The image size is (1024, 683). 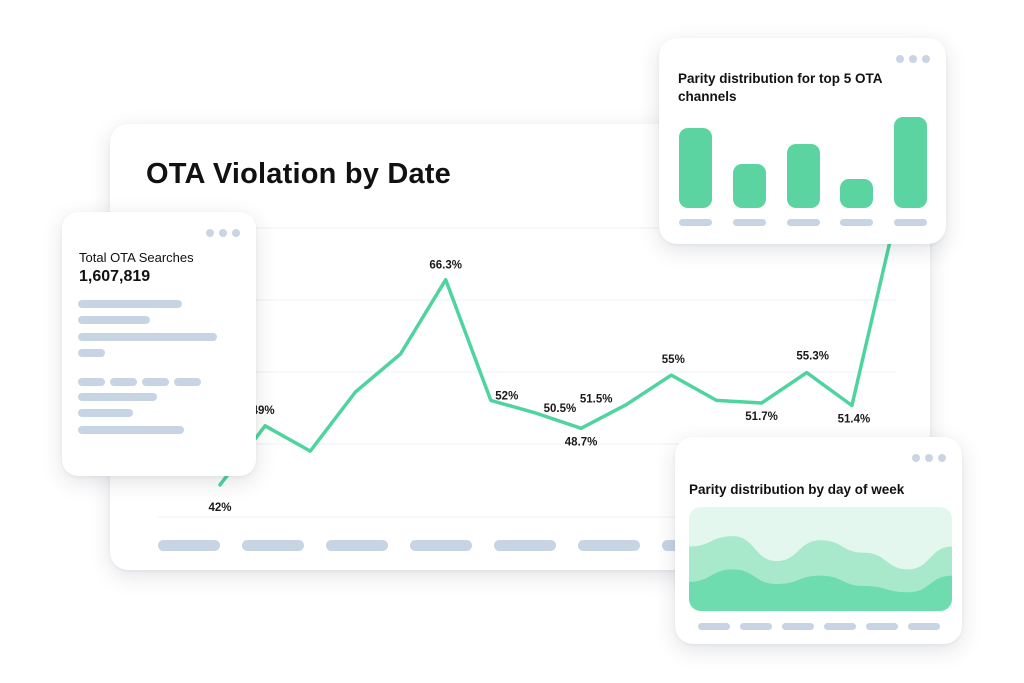 What do you see at coordinates (673, 360) in the screenshot?
I see `data-label: 55%` at bounding box center [673, 360].